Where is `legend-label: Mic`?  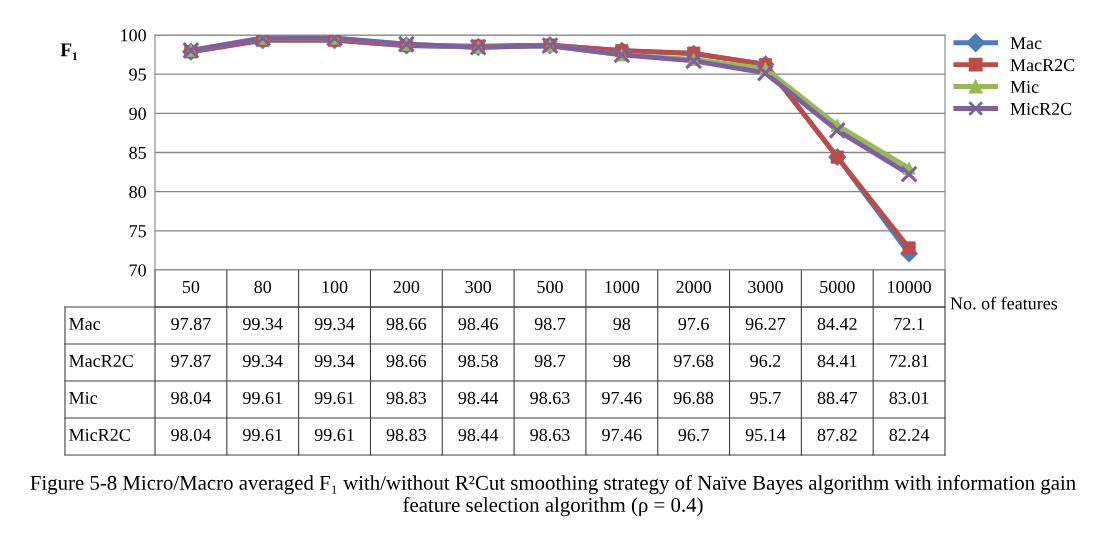 legend-label: Mic is located at coordinates (1024, 87).